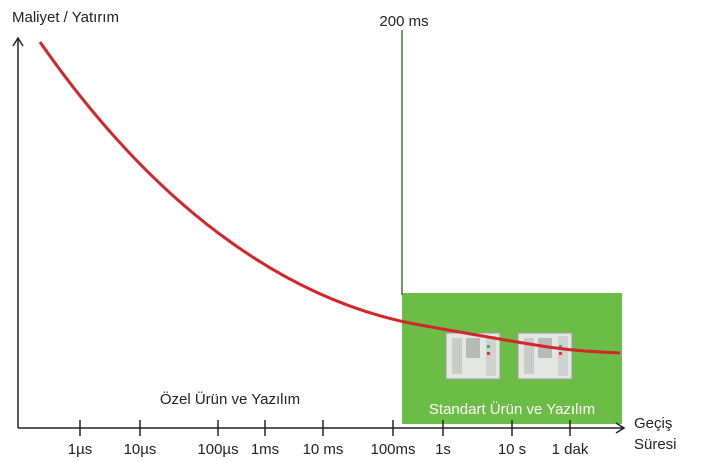 The height and width of the screenshot is (462, 701). What do you see at coordinates (512, 409) in the screenshot?
I see `standard-region-label: Standart Ürün ve Yazılım` at bounding box center [512, 409].